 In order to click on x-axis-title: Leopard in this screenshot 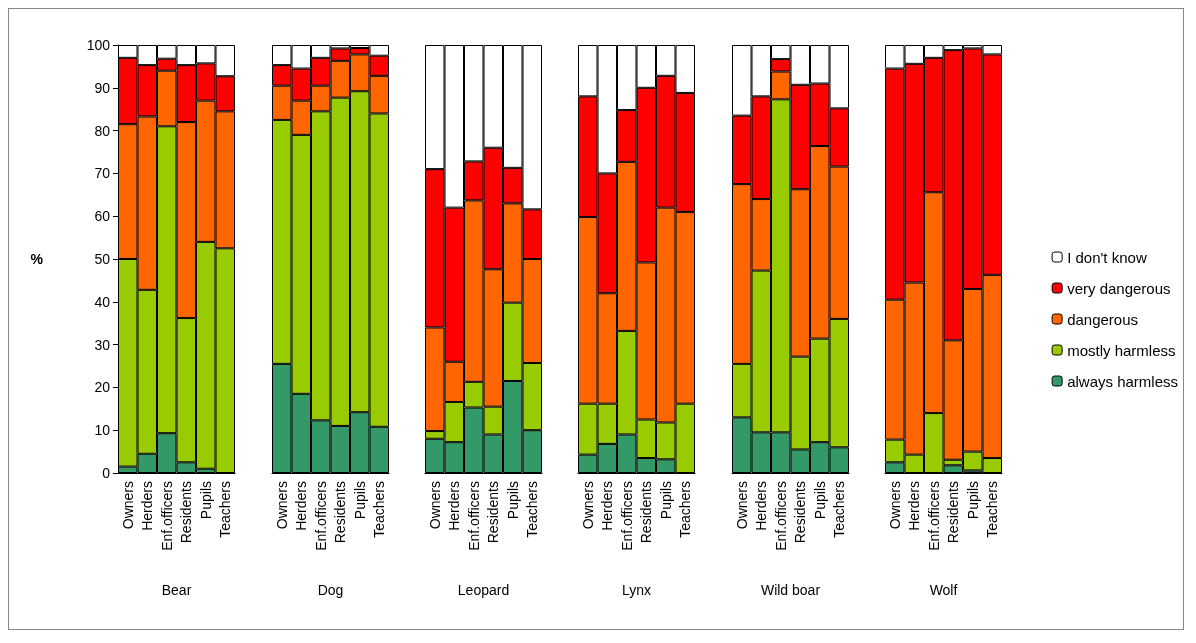, I will do `click(483, 590)`.